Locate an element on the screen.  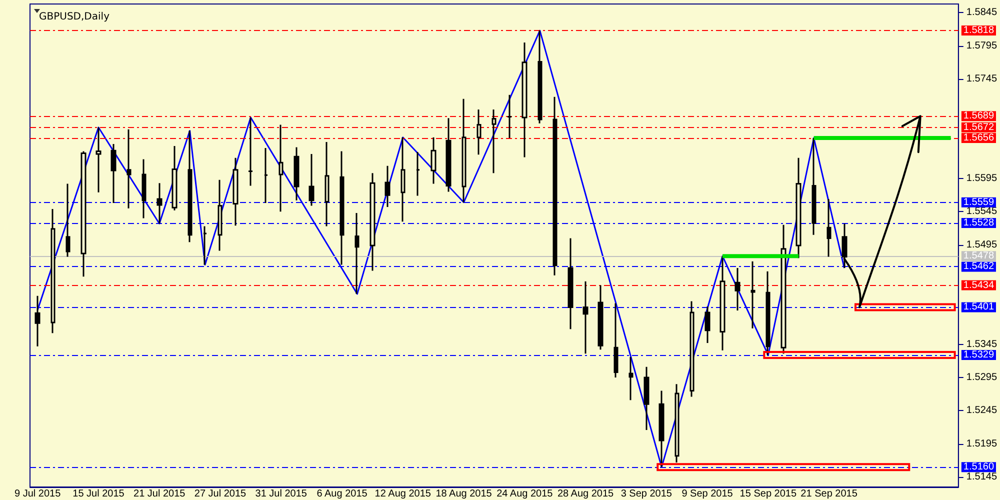
y-tick-label: 1.5545 is located at coordinates (982, 212).